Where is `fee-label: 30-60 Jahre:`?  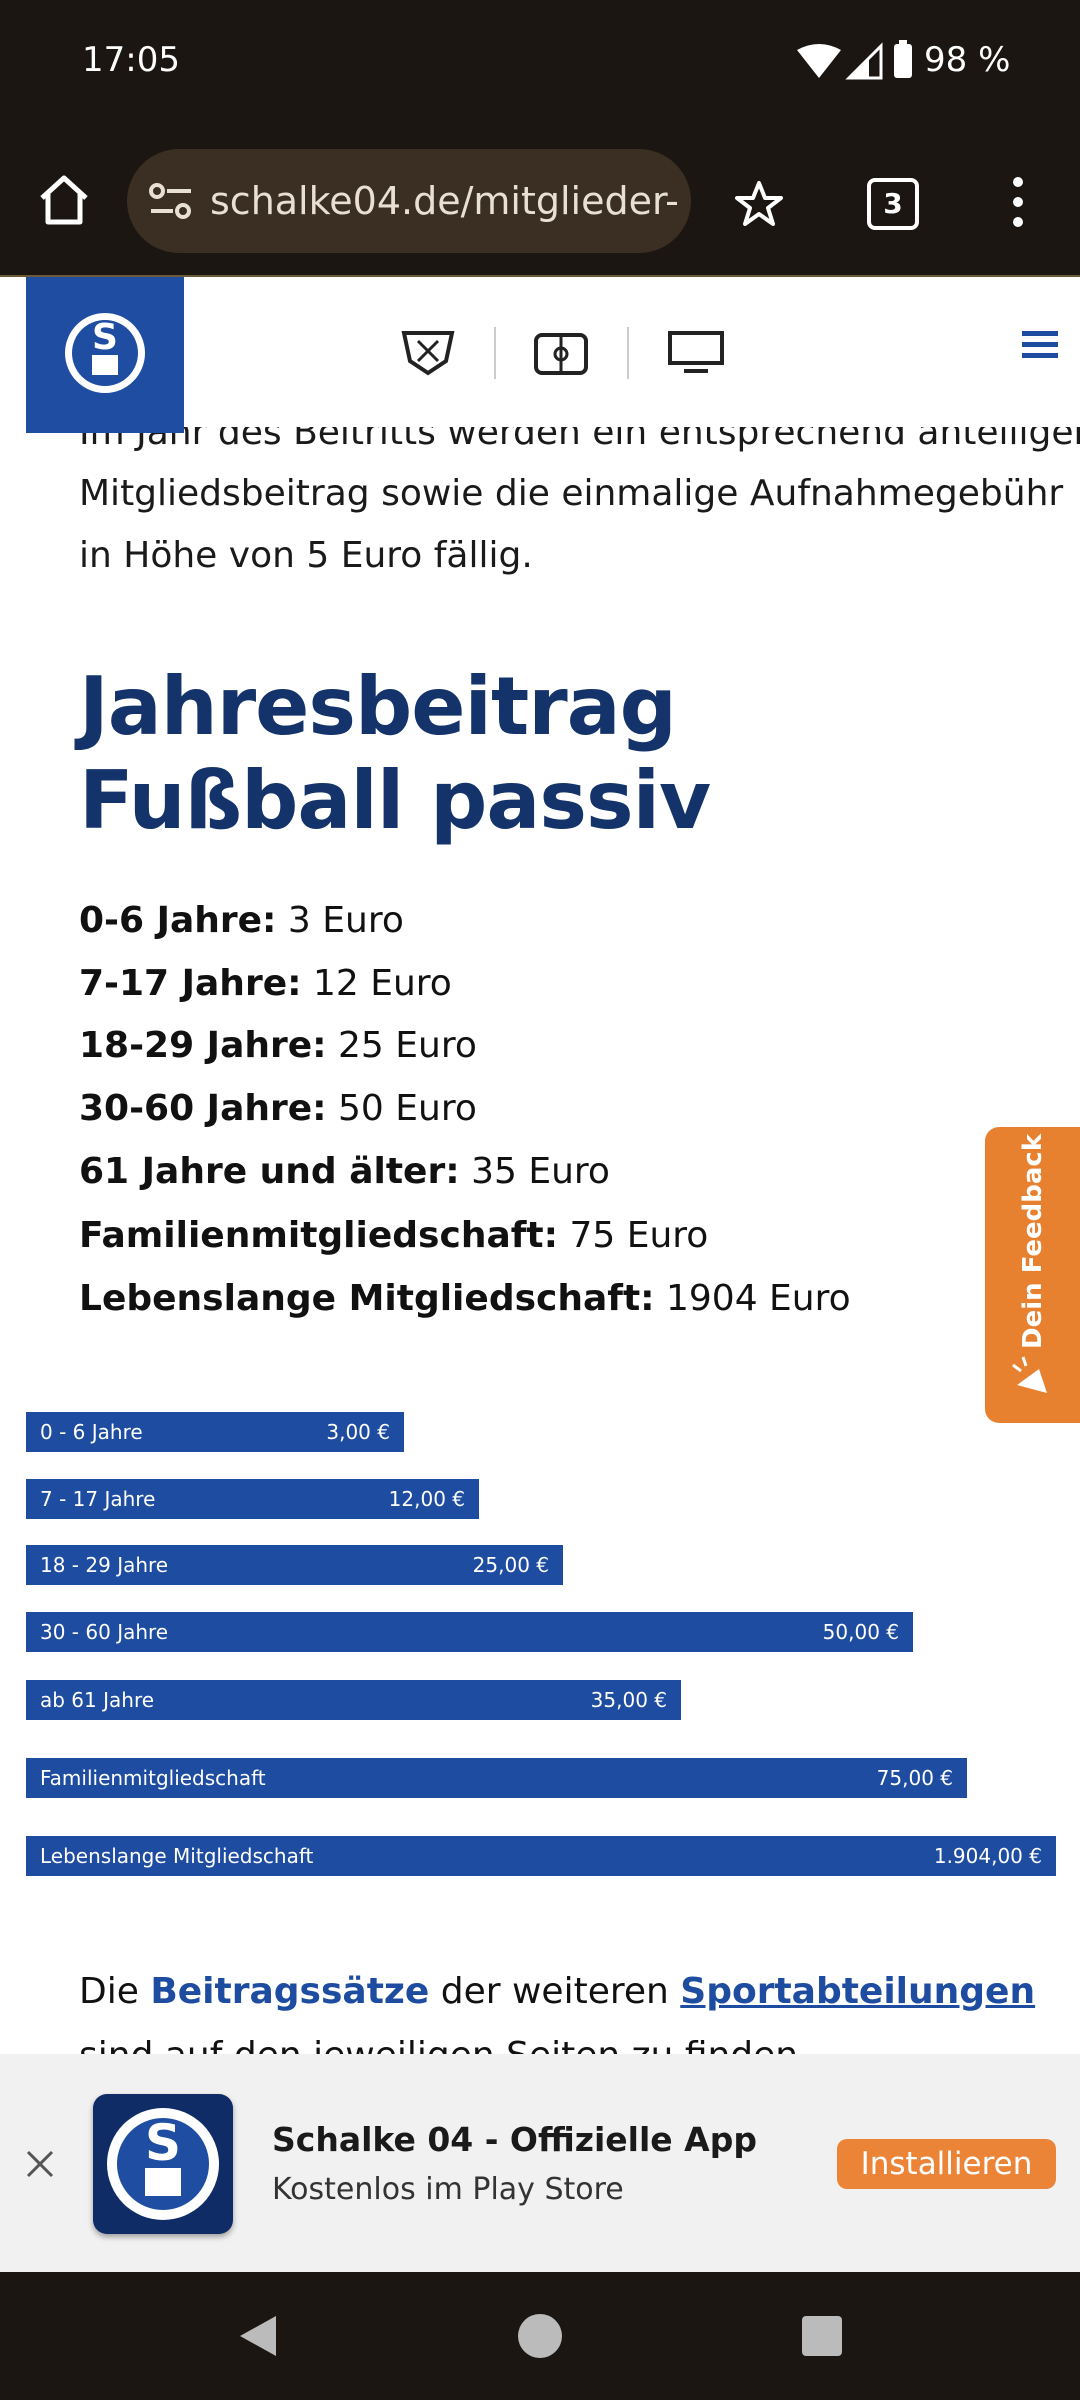
fee-label: 30-60 Jahre: is located at coordinates (203, 1108).